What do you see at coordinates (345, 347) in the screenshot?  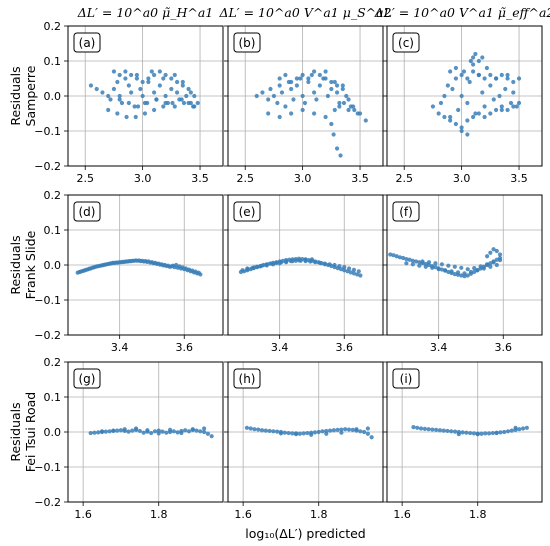 I see `x-tick-label: 3.6` at bounding box center [345, 347].